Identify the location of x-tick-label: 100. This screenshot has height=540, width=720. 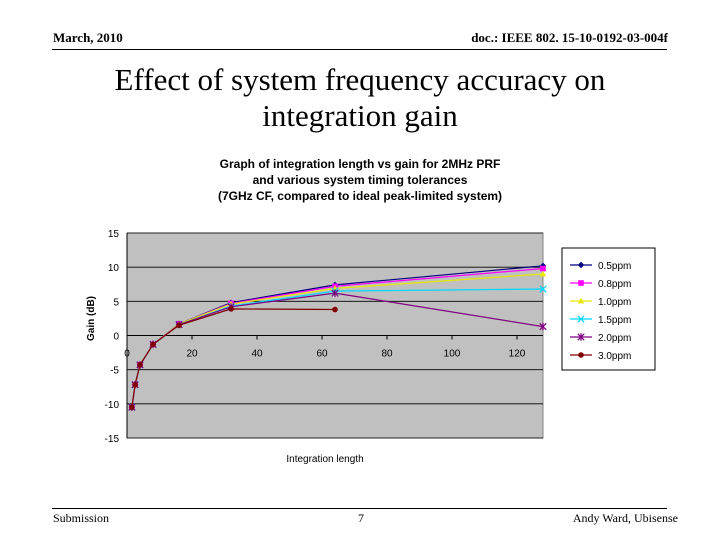
(452, 354).